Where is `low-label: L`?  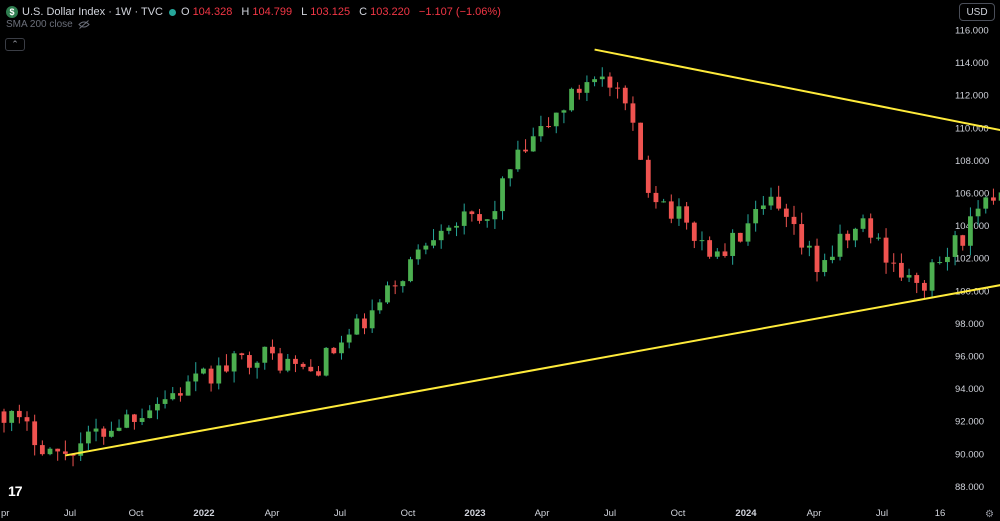 low-label: L is located at coordinates (304, 12).